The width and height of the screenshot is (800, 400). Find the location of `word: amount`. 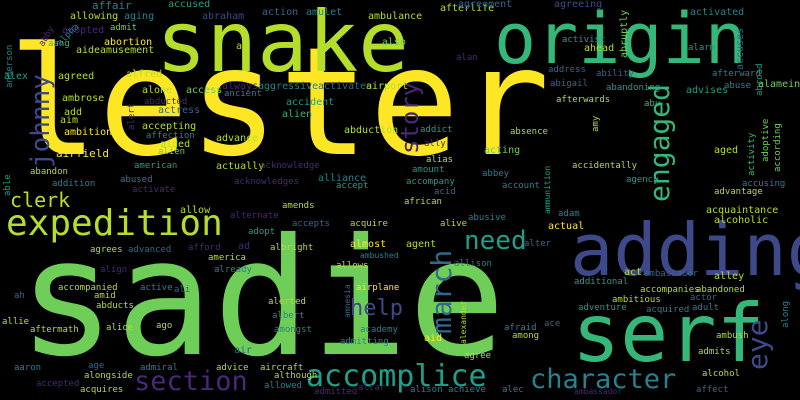

word: amount is located at coordinates (428, 170).